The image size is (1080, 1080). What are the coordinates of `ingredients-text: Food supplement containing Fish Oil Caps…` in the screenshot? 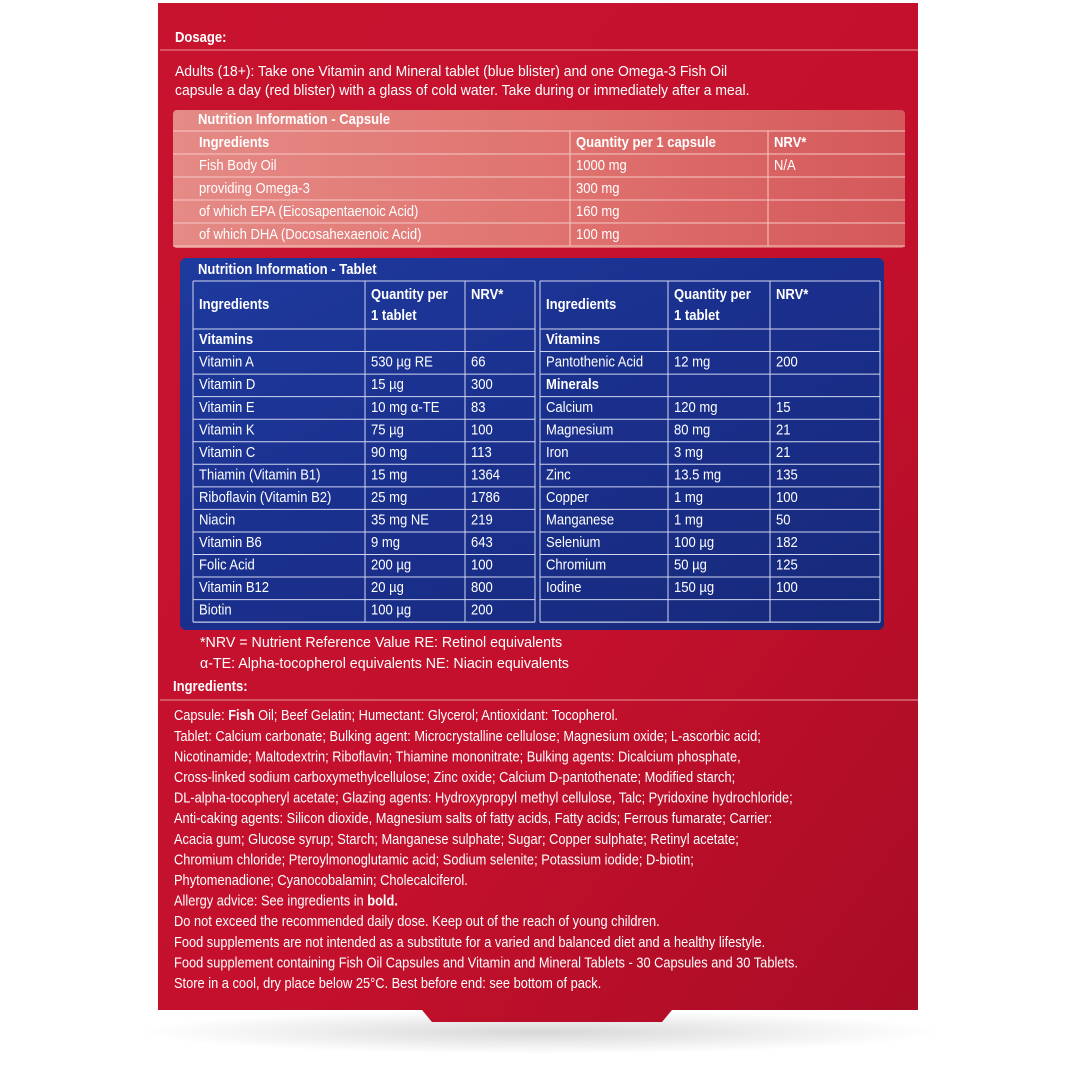 It's located at (486, 962).